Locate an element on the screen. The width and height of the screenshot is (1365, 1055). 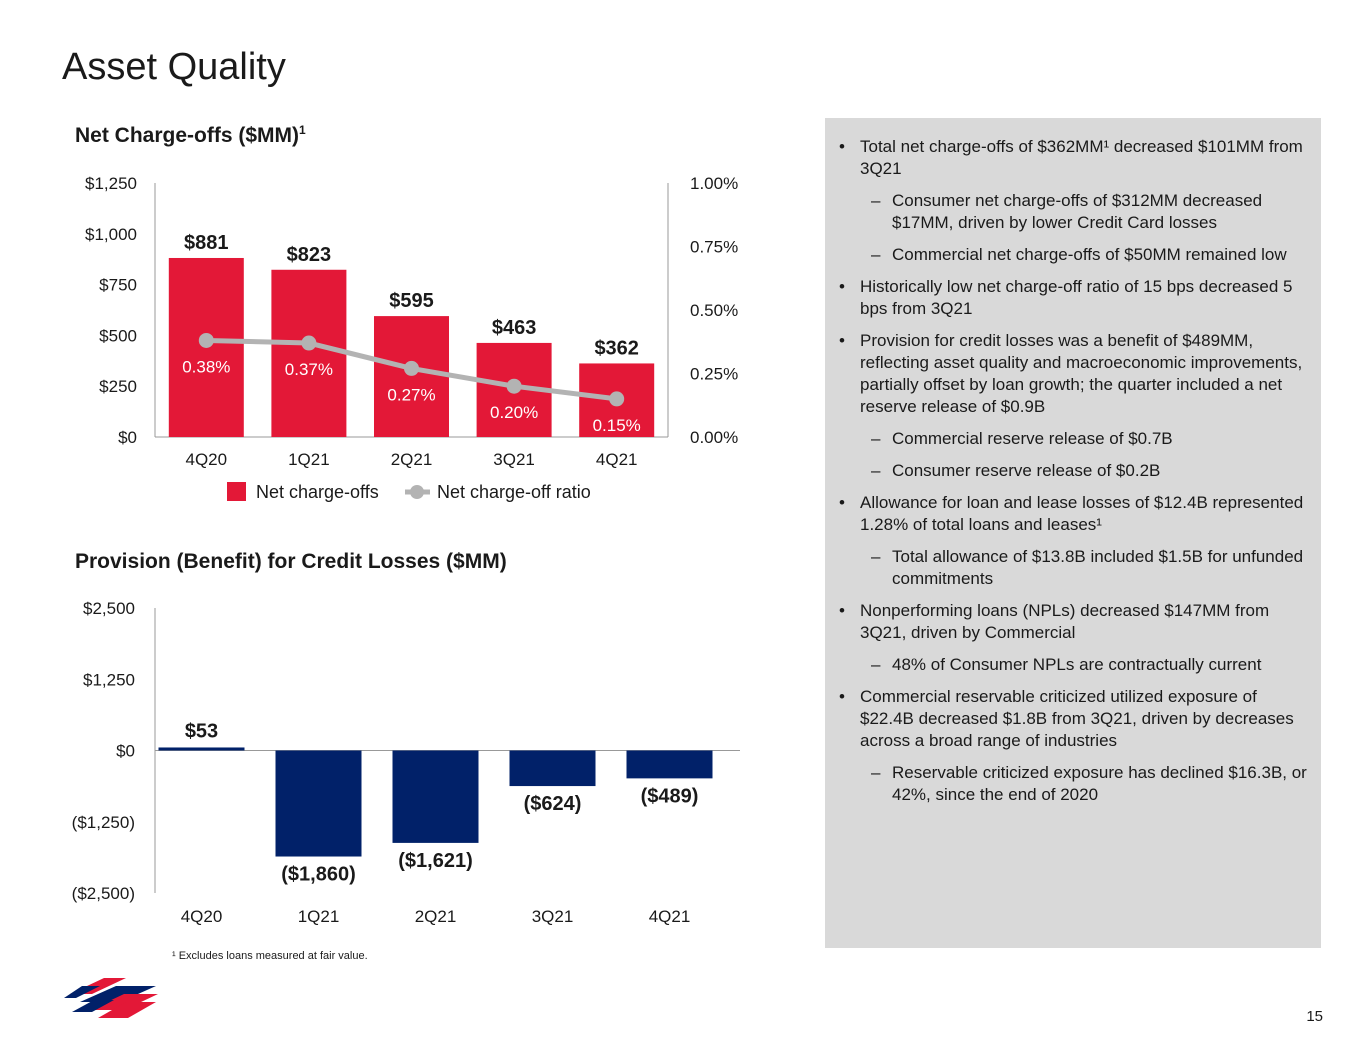
bar-value-label: $362 is located at coordinates (616, 348).